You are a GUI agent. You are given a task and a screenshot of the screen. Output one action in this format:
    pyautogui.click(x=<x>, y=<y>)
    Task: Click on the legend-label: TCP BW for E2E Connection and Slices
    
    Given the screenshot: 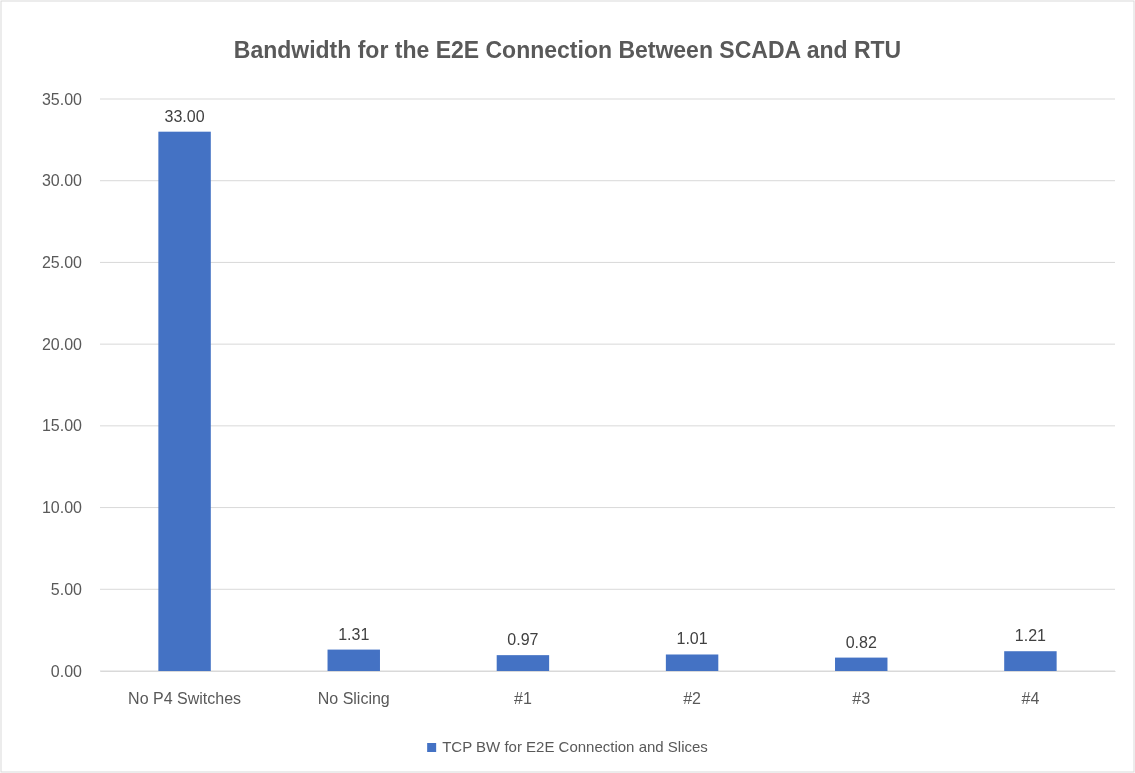 What is the action you would take?
    pyautogui.click(x=575, y=746)
    